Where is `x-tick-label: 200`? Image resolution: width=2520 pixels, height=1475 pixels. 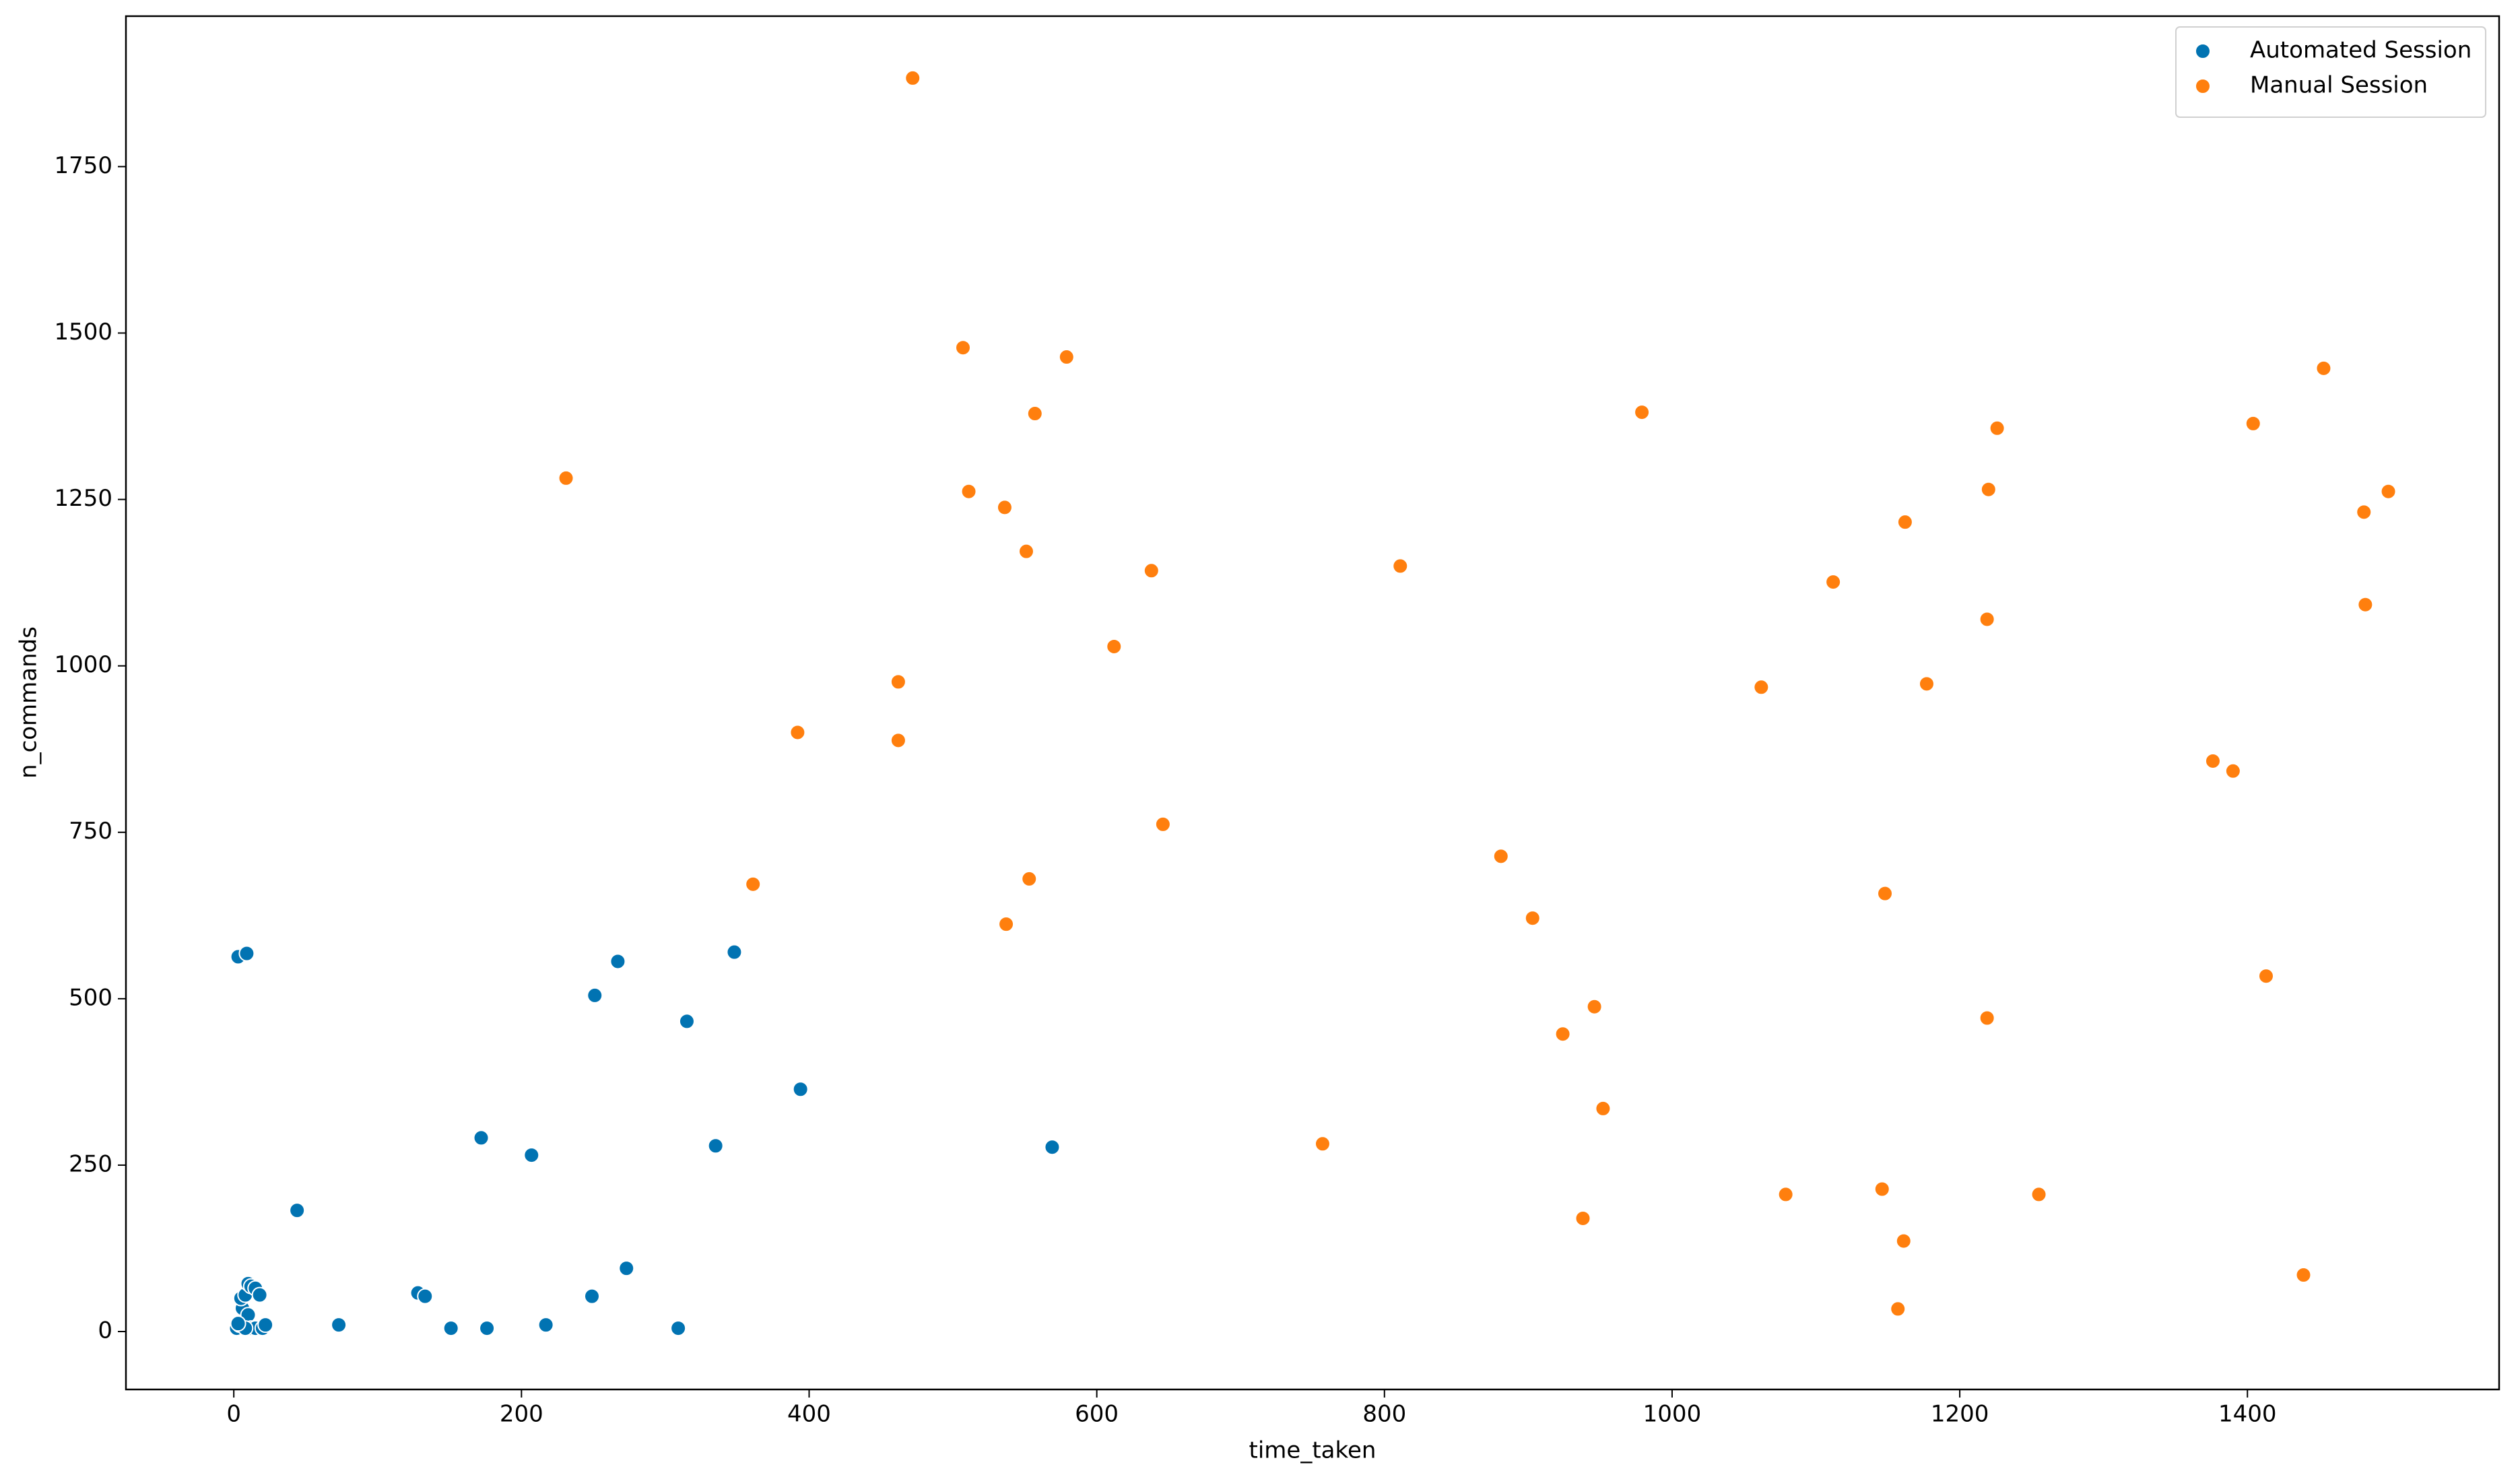 x-tick-label: 200 is located at coordinates (522, 1414).